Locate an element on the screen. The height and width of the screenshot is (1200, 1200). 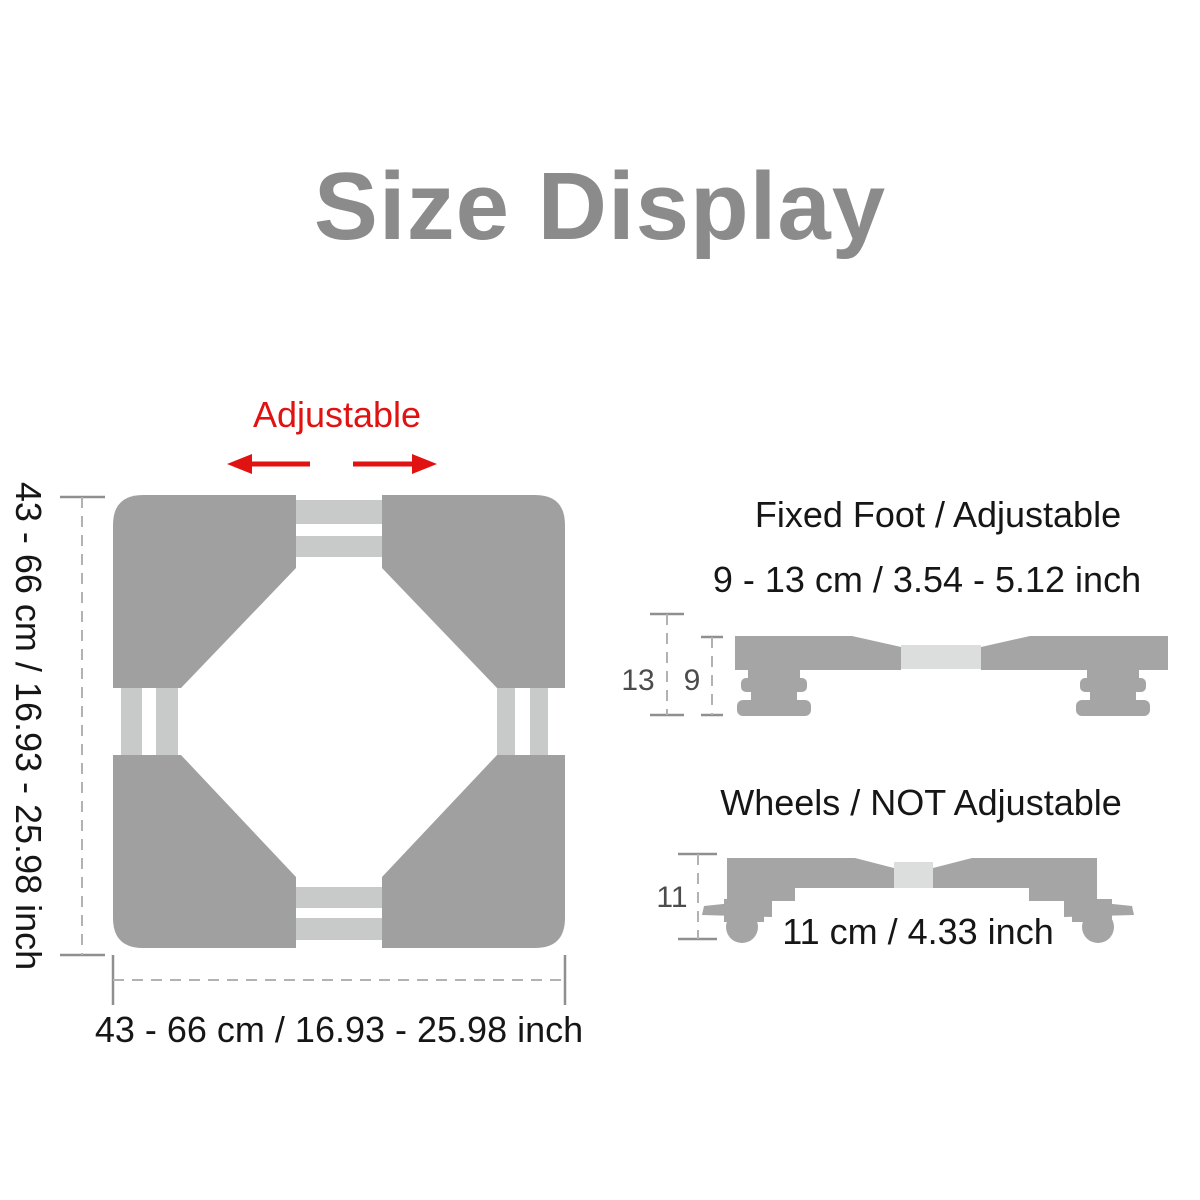
fixed-foot-dim-13-label: 13 is located at coordinates (637, 680).